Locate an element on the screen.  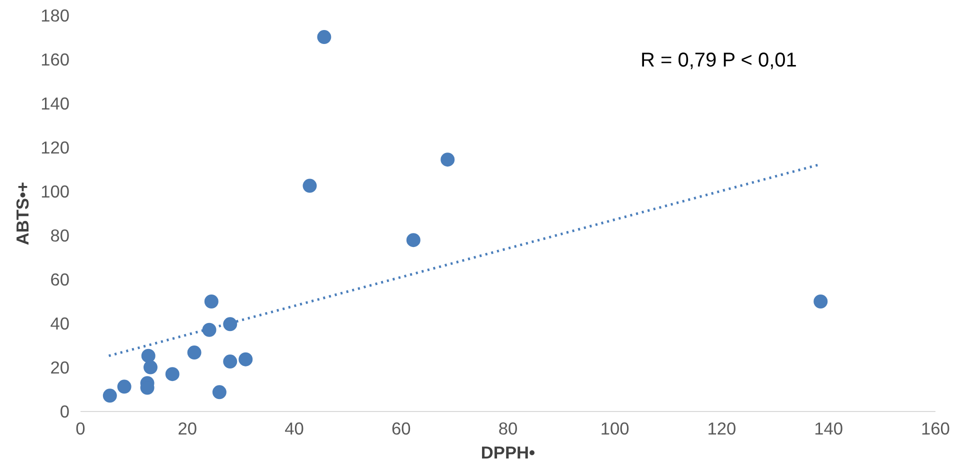
x-tick-label: 60 is located at coordinates (401, 428).